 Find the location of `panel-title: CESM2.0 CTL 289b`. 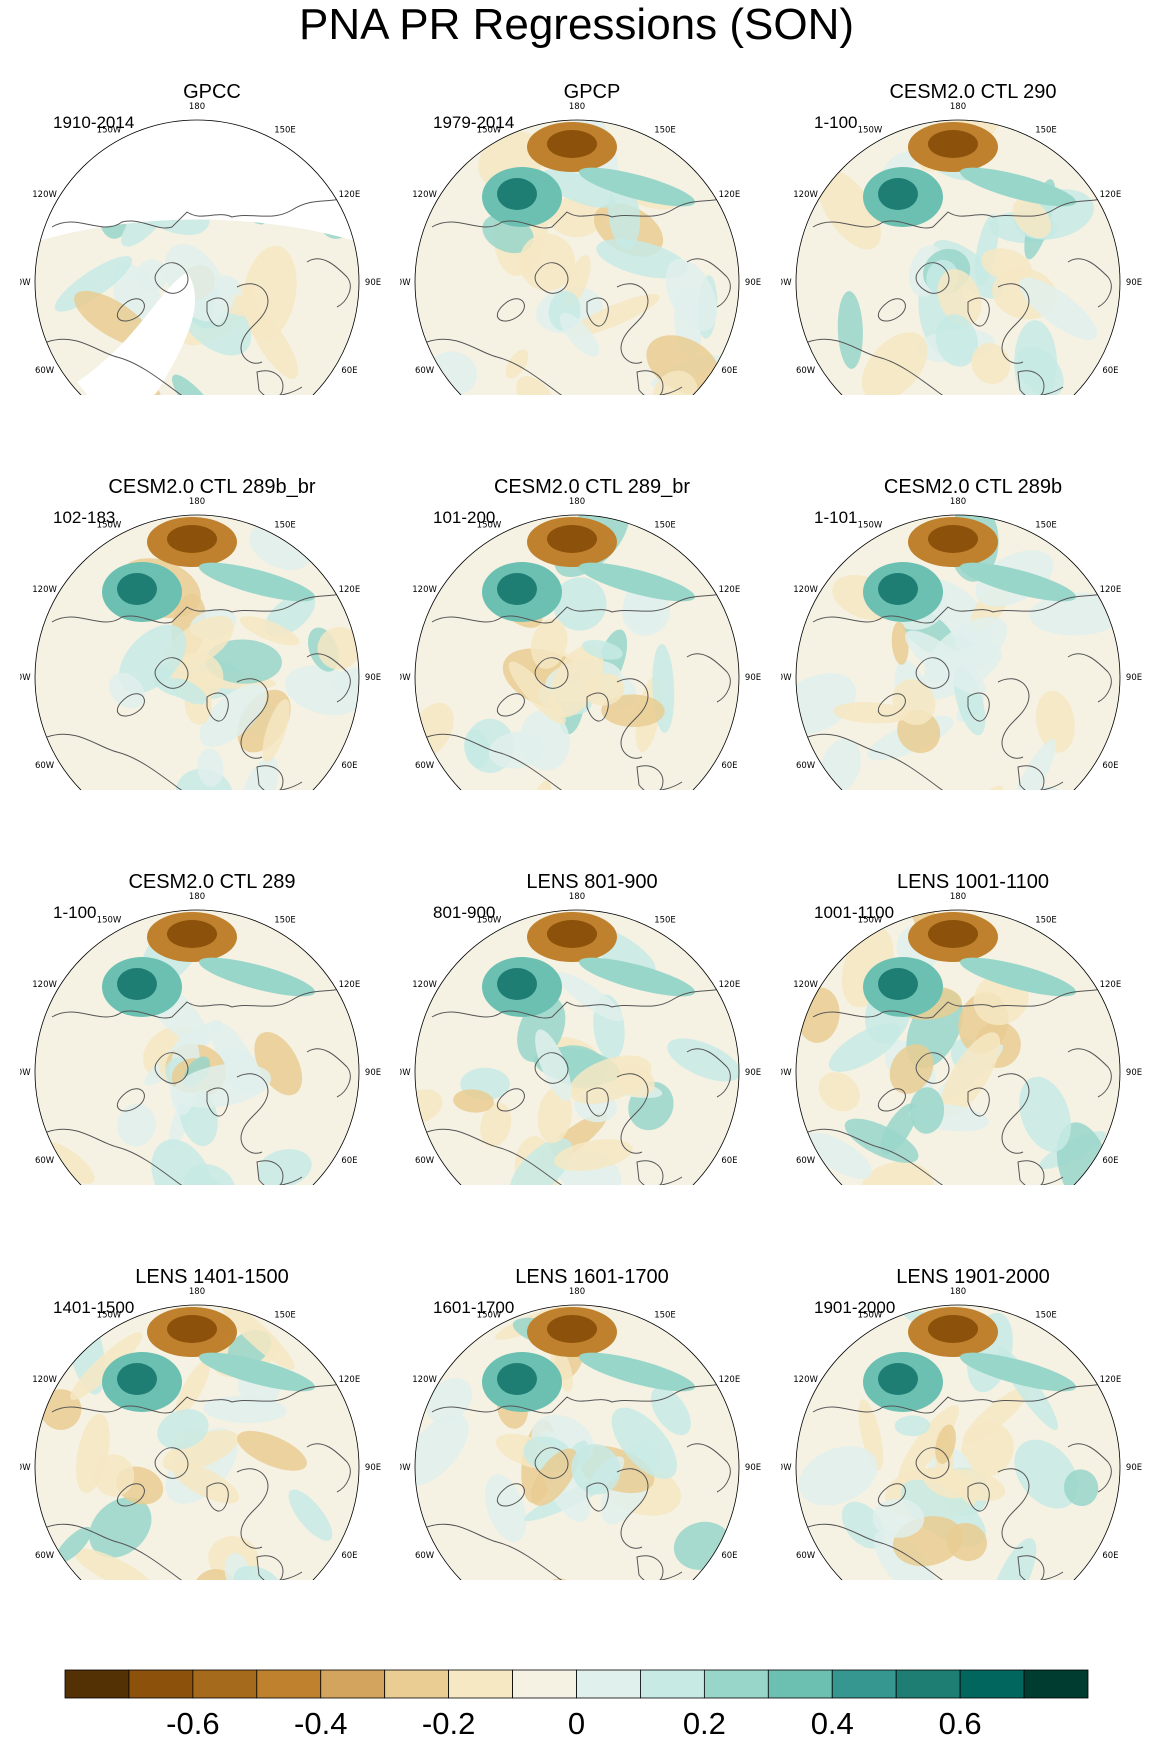

panel-title: CESM2.0 CTL 289b is located at coordinates (973, 487).